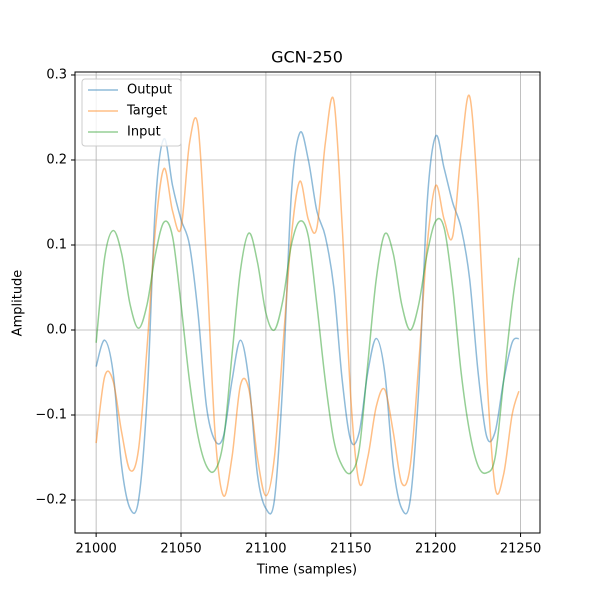 Image resolution: width=600 pixels, height=600 pixels. Describe the element at coordinates (306, 570) in the screenshot. I see `x-axis-label: Time (samples)` at that location.